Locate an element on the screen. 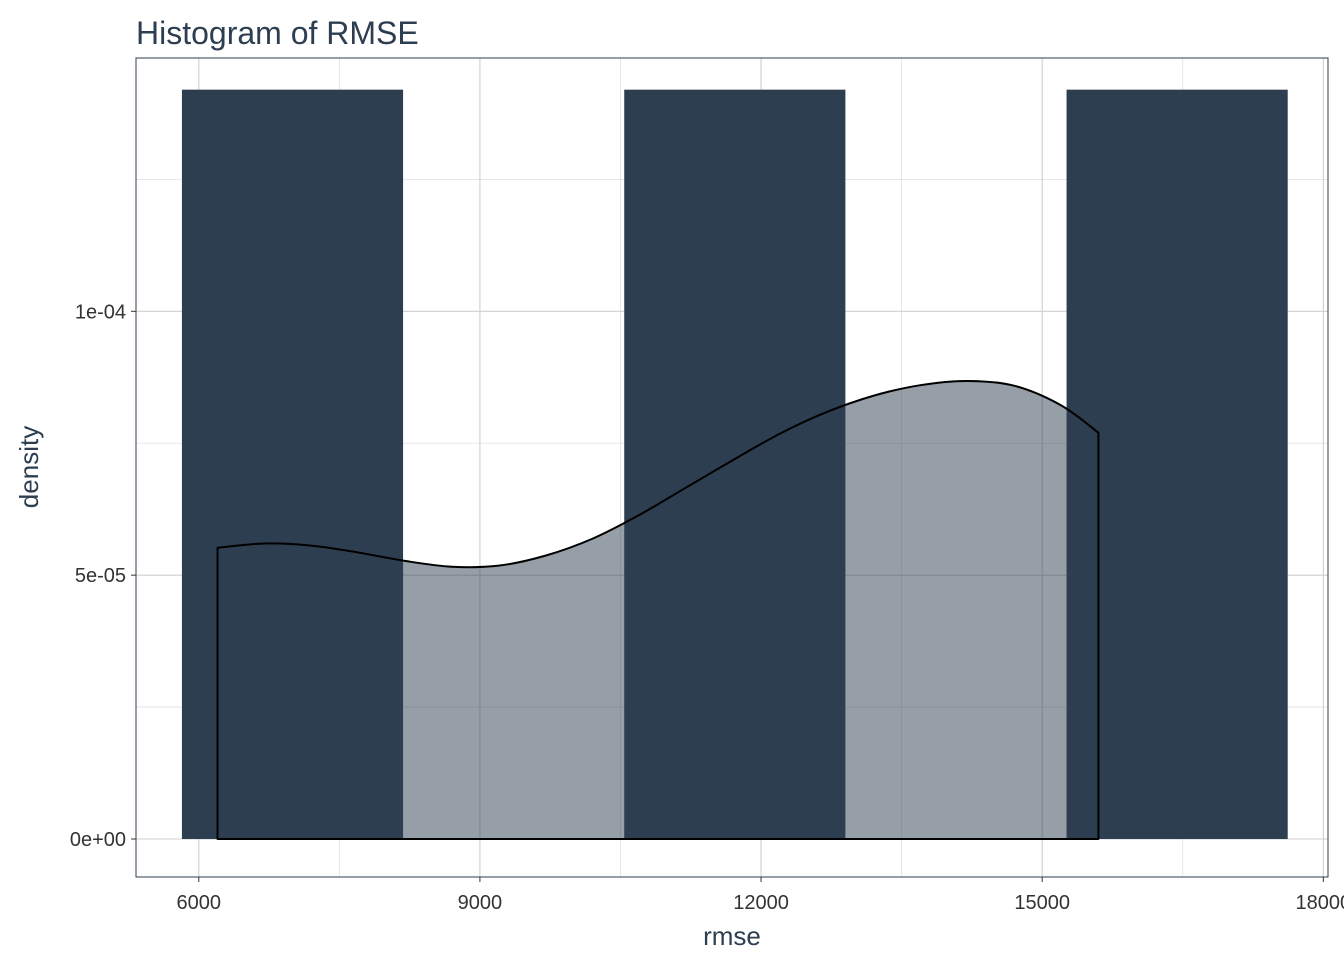 The height and width of the screenshot is (960, 1344). chart-title: Histogram of RMSE is located at coordinates (277, 33).